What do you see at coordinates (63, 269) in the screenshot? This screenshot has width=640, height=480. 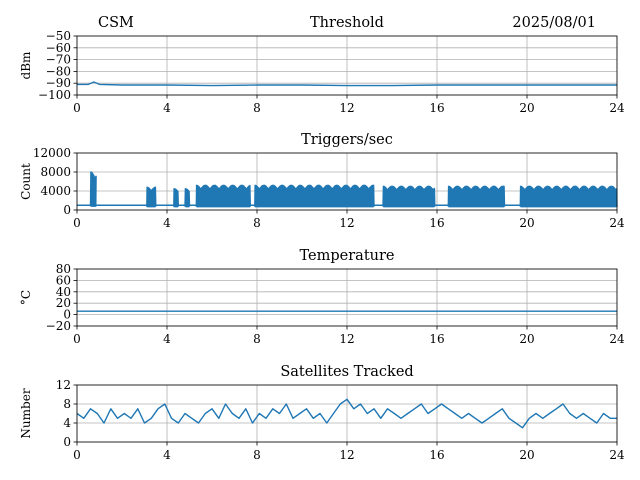 I see `y-tick-label: 80` at bounding box center [63, 269].